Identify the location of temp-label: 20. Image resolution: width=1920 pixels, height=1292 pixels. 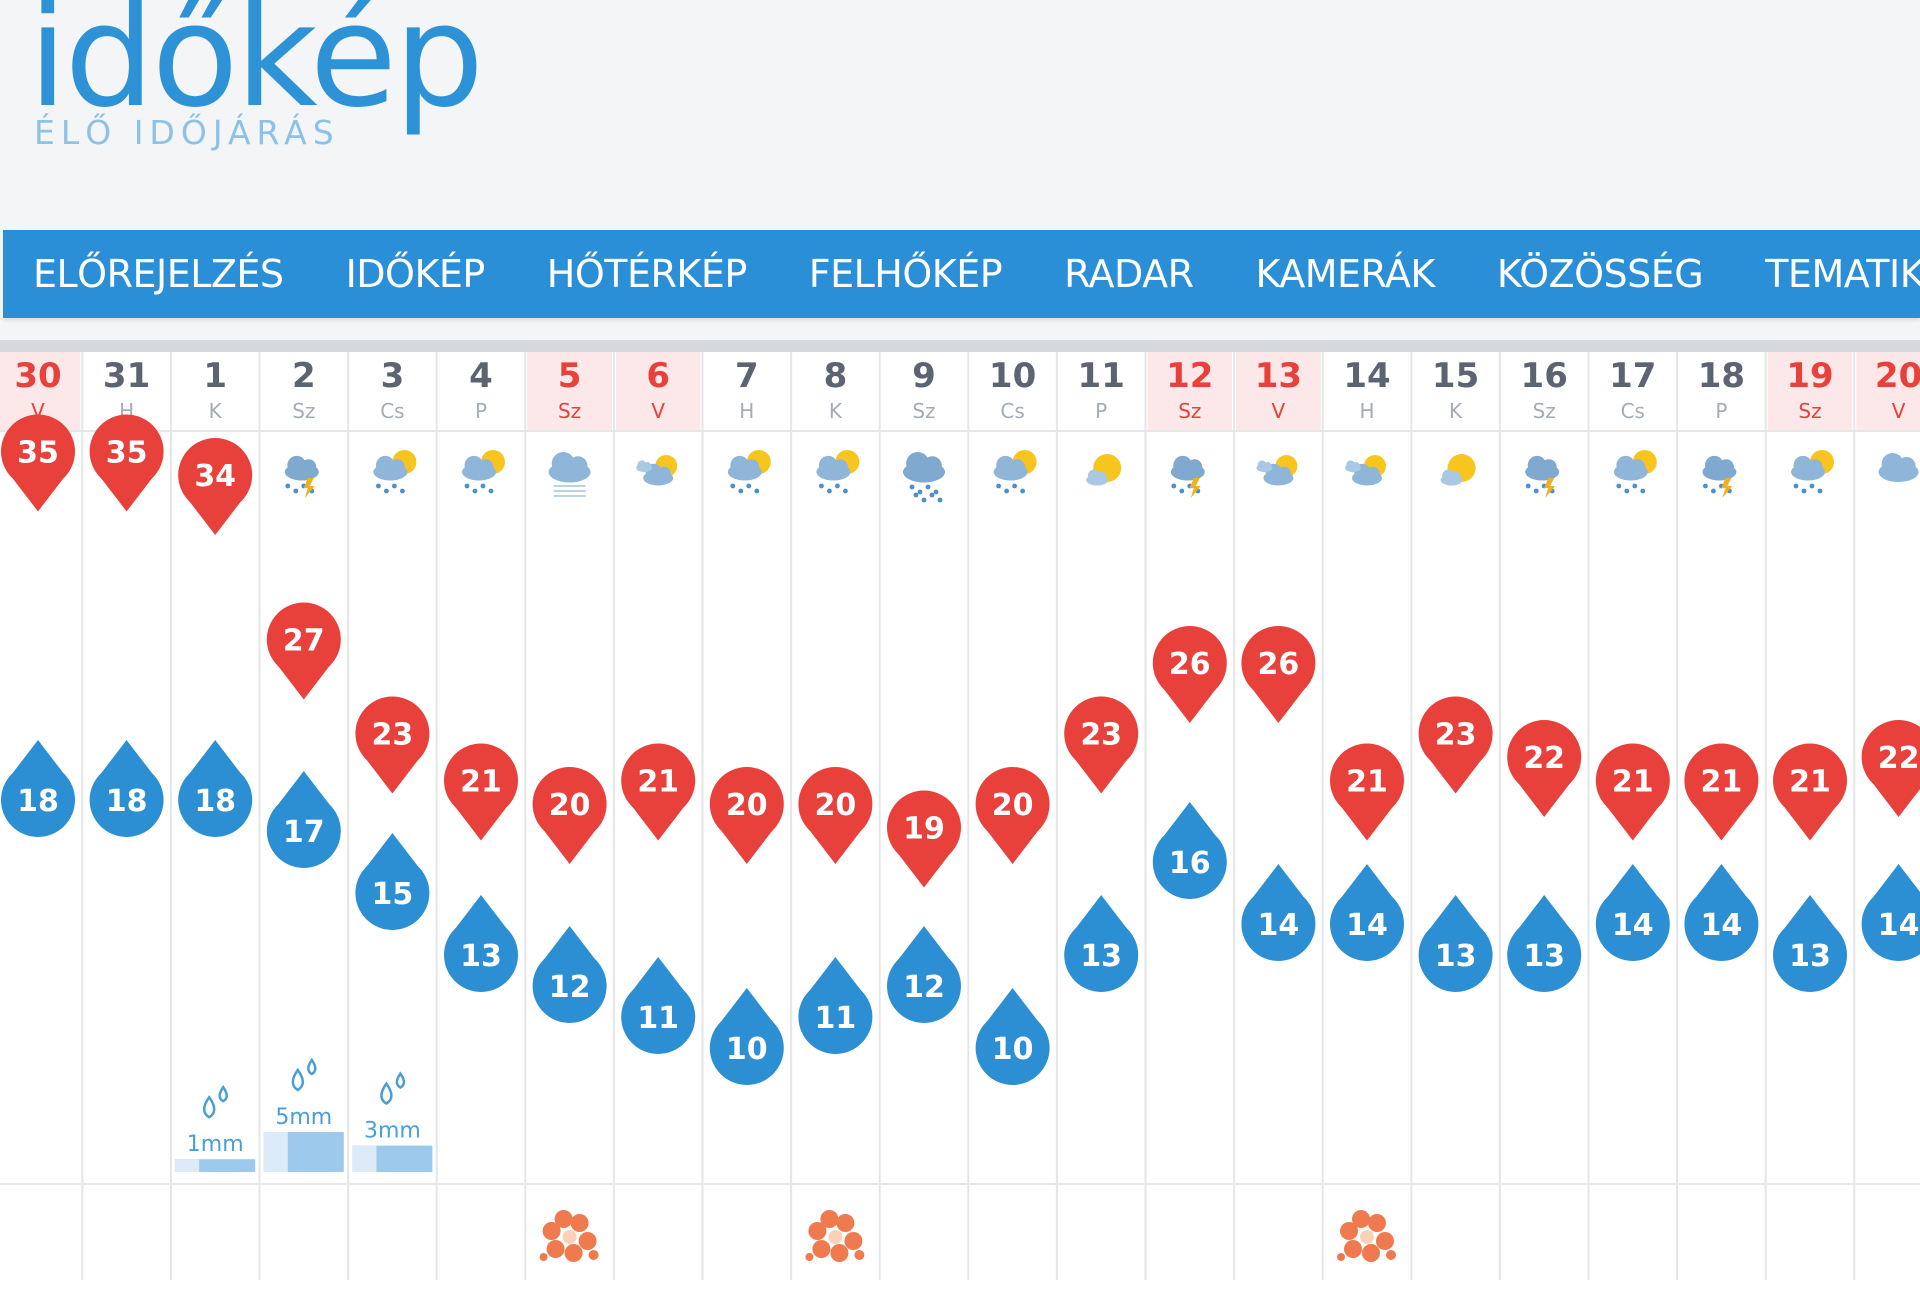
(747, 805).